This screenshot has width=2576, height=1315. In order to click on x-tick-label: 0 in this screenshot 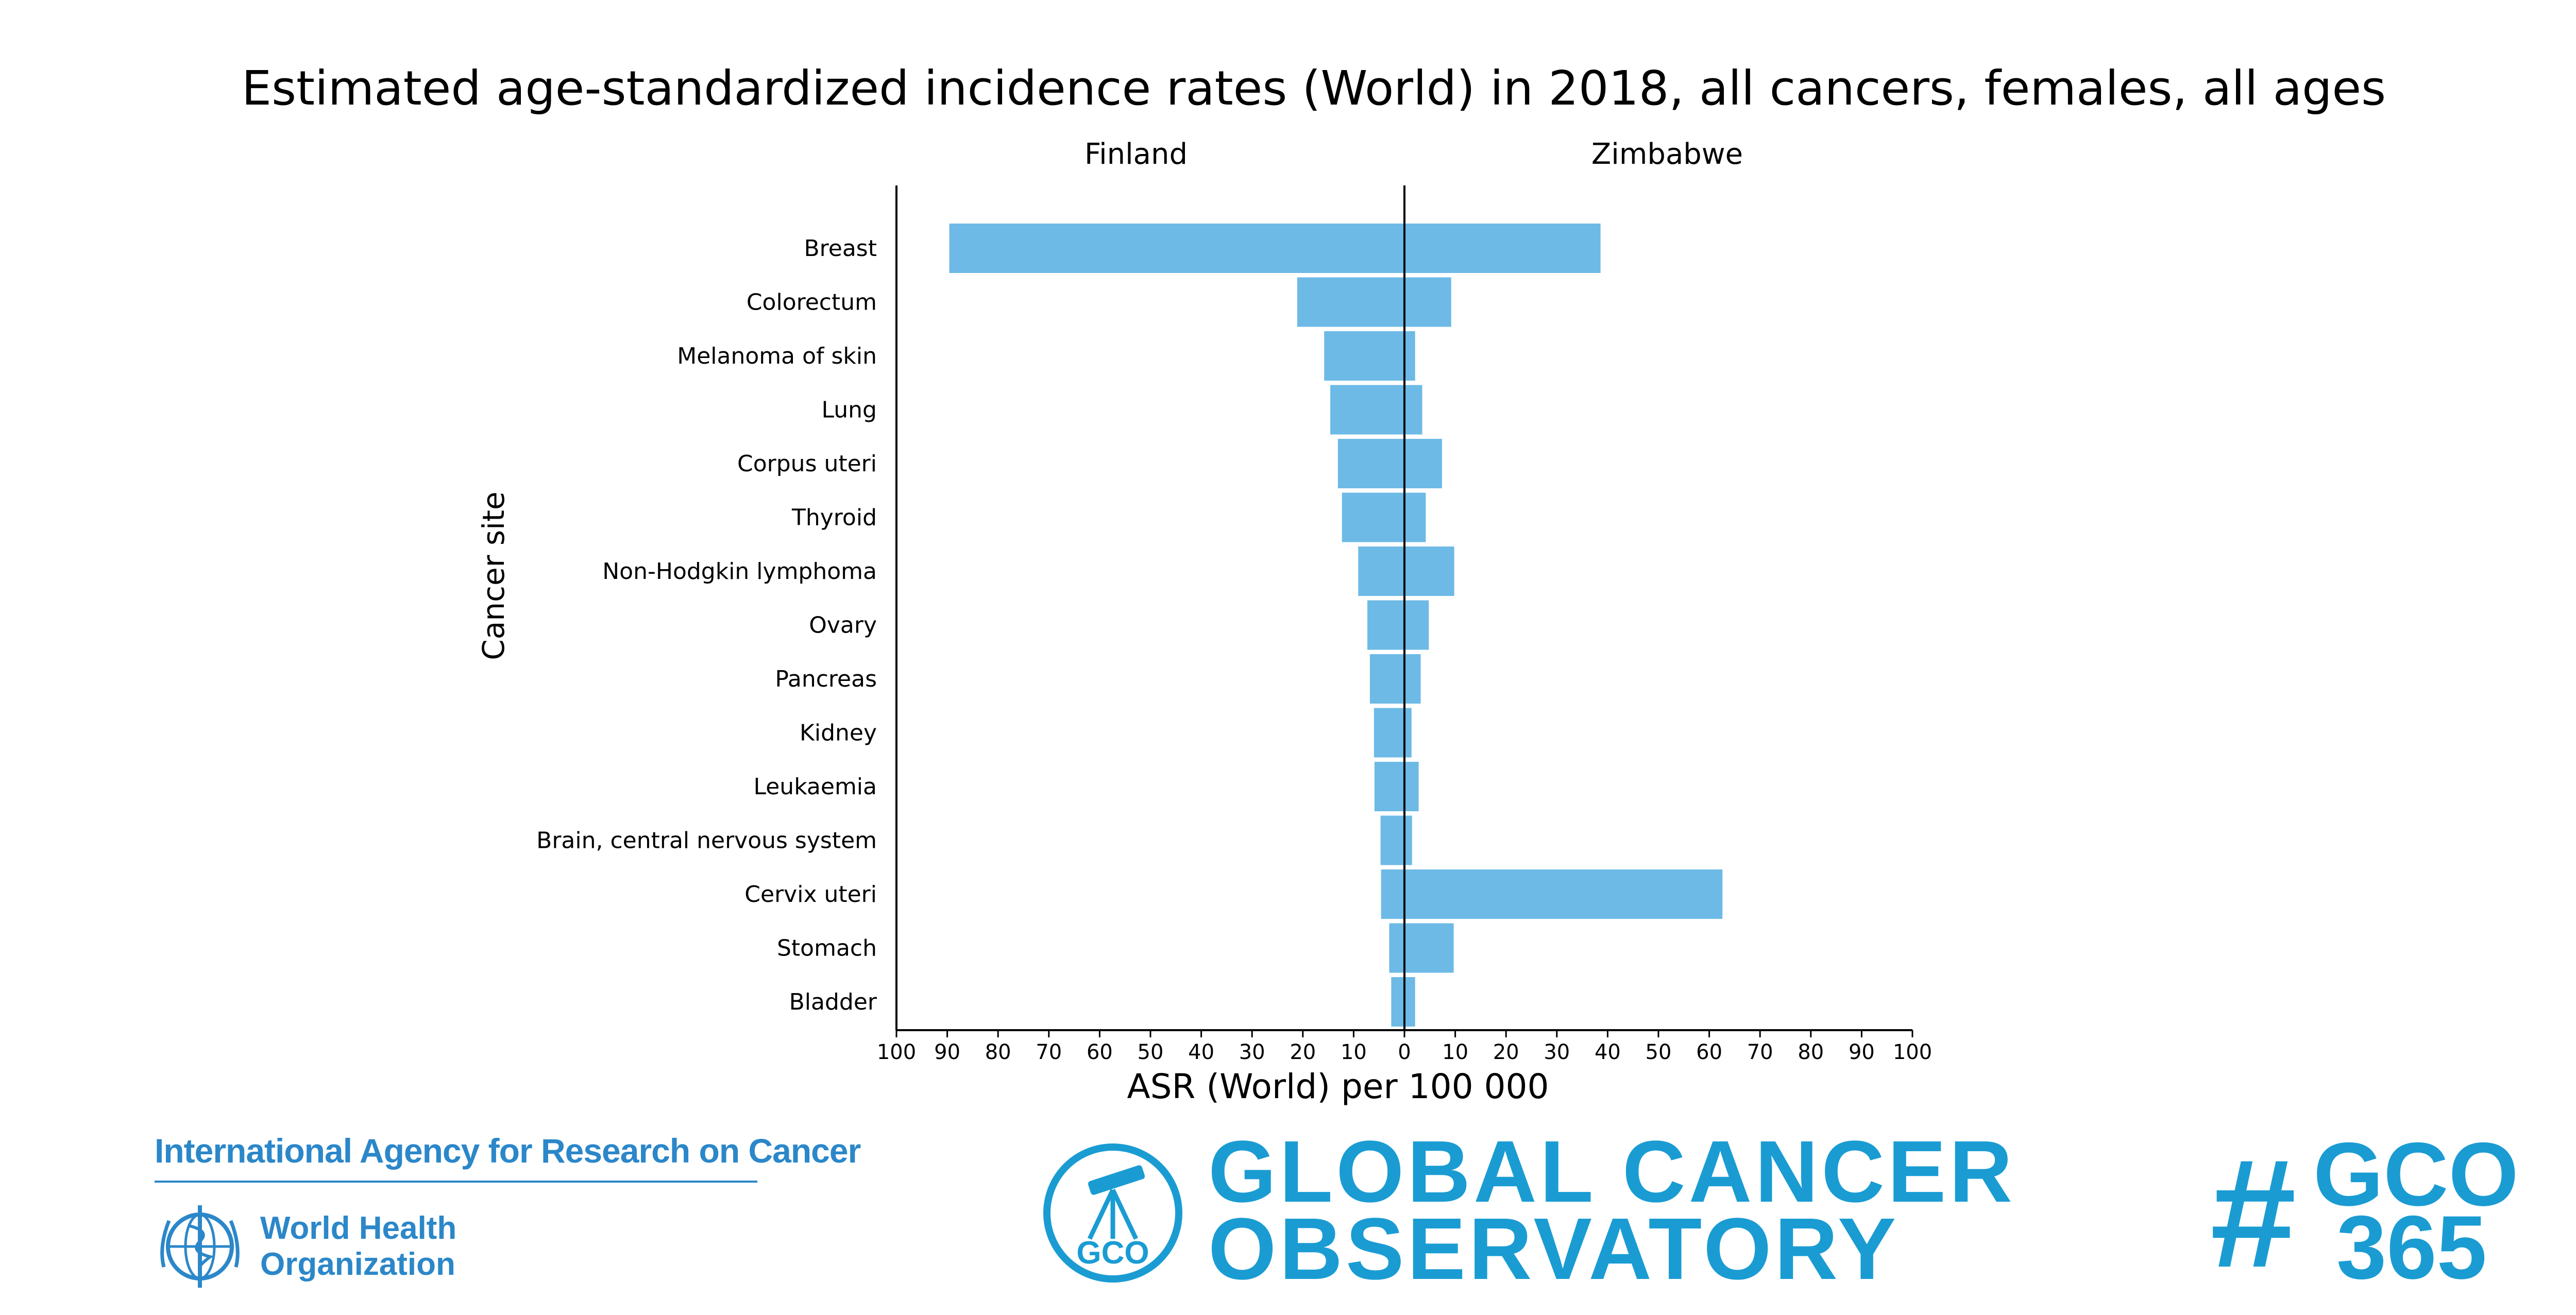, I will do `click(1404, 1052)`.